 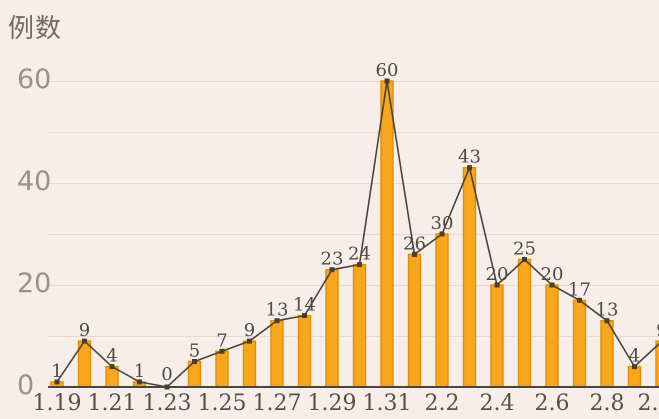 What do you see at coordinates (414, 320) in the screenshot?
I see `bar-2.1` at bounding box center [414, 320].